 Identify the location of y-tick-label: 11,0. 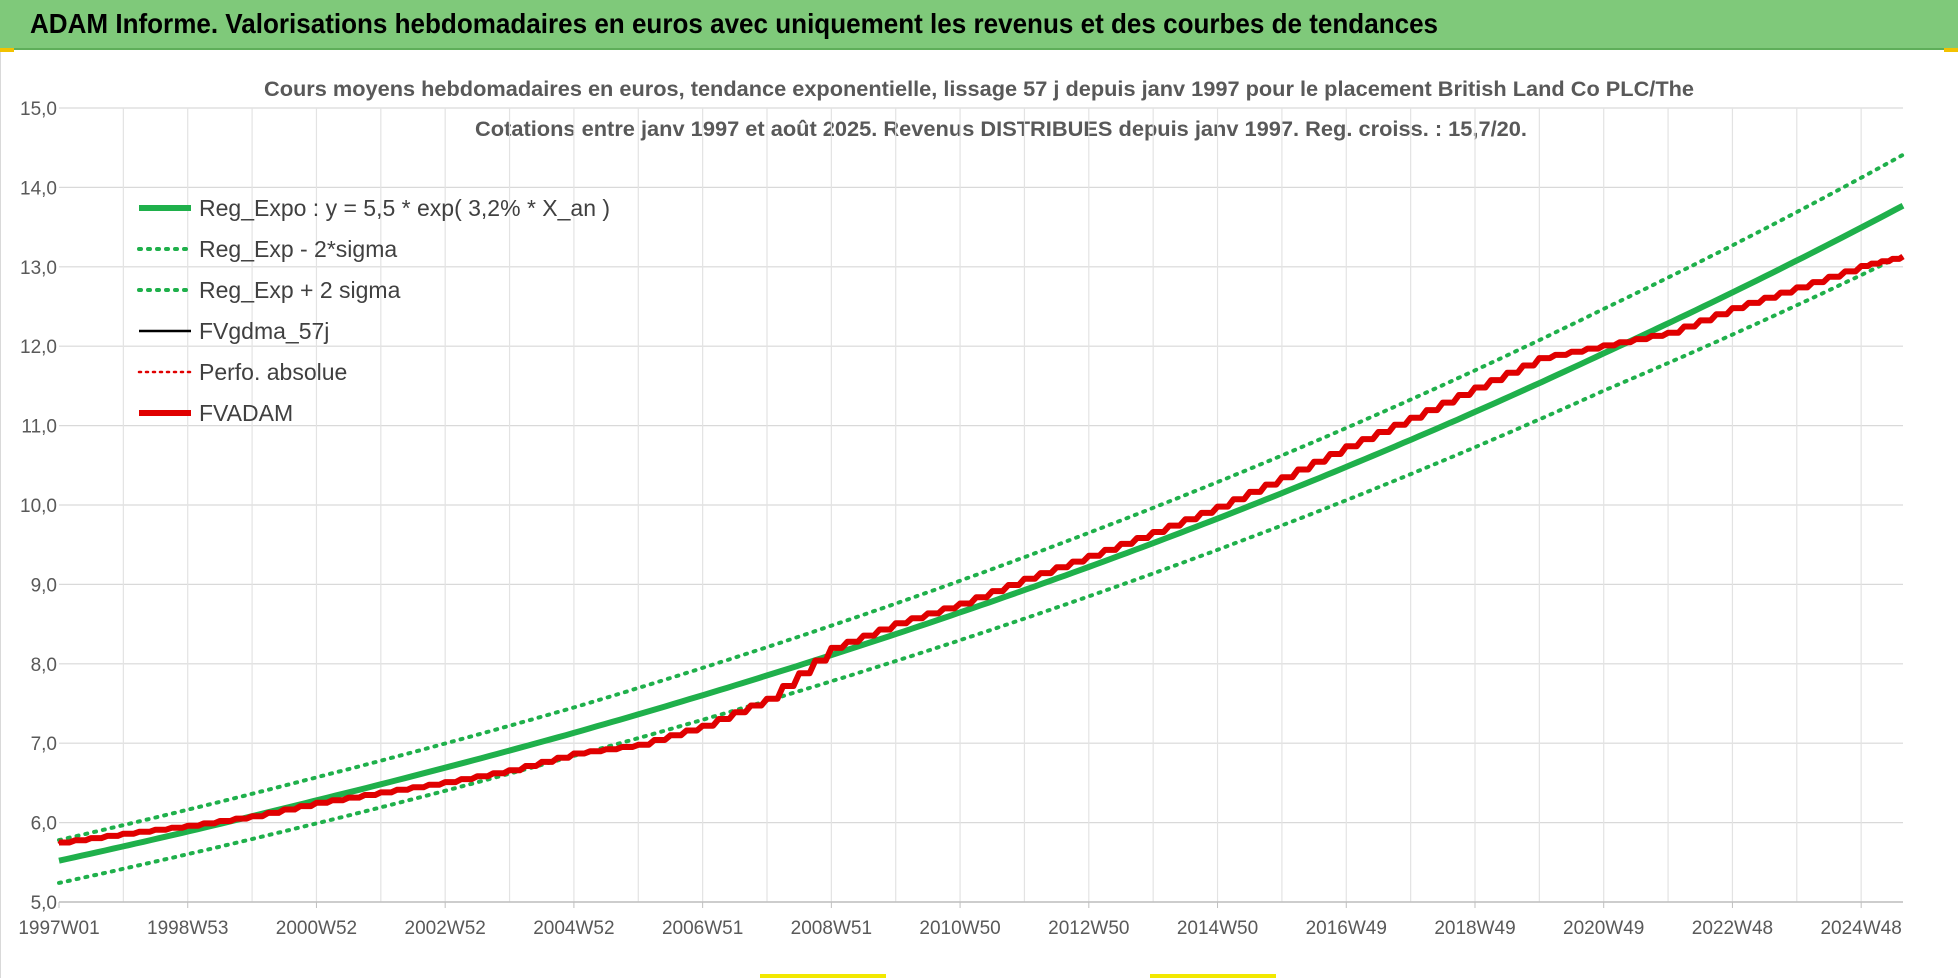
(39, 427).